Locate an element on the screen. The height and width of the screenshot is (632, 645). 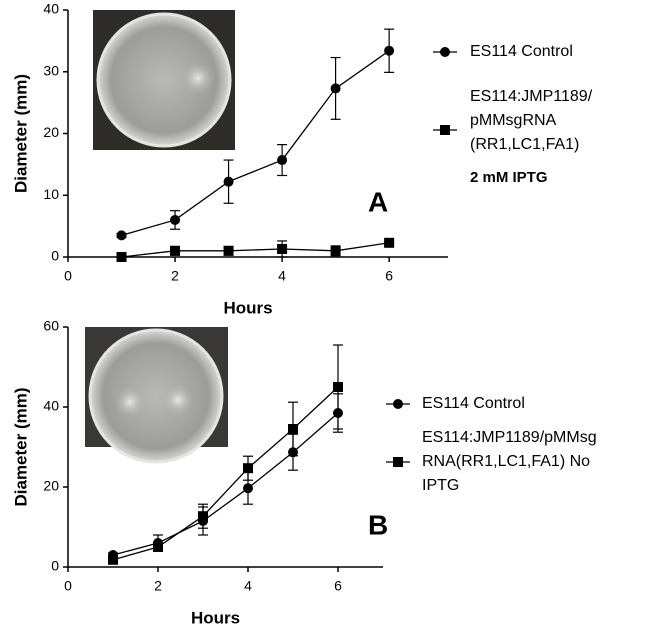
y-tick-label: 10 is located at coordinates (51, 194).